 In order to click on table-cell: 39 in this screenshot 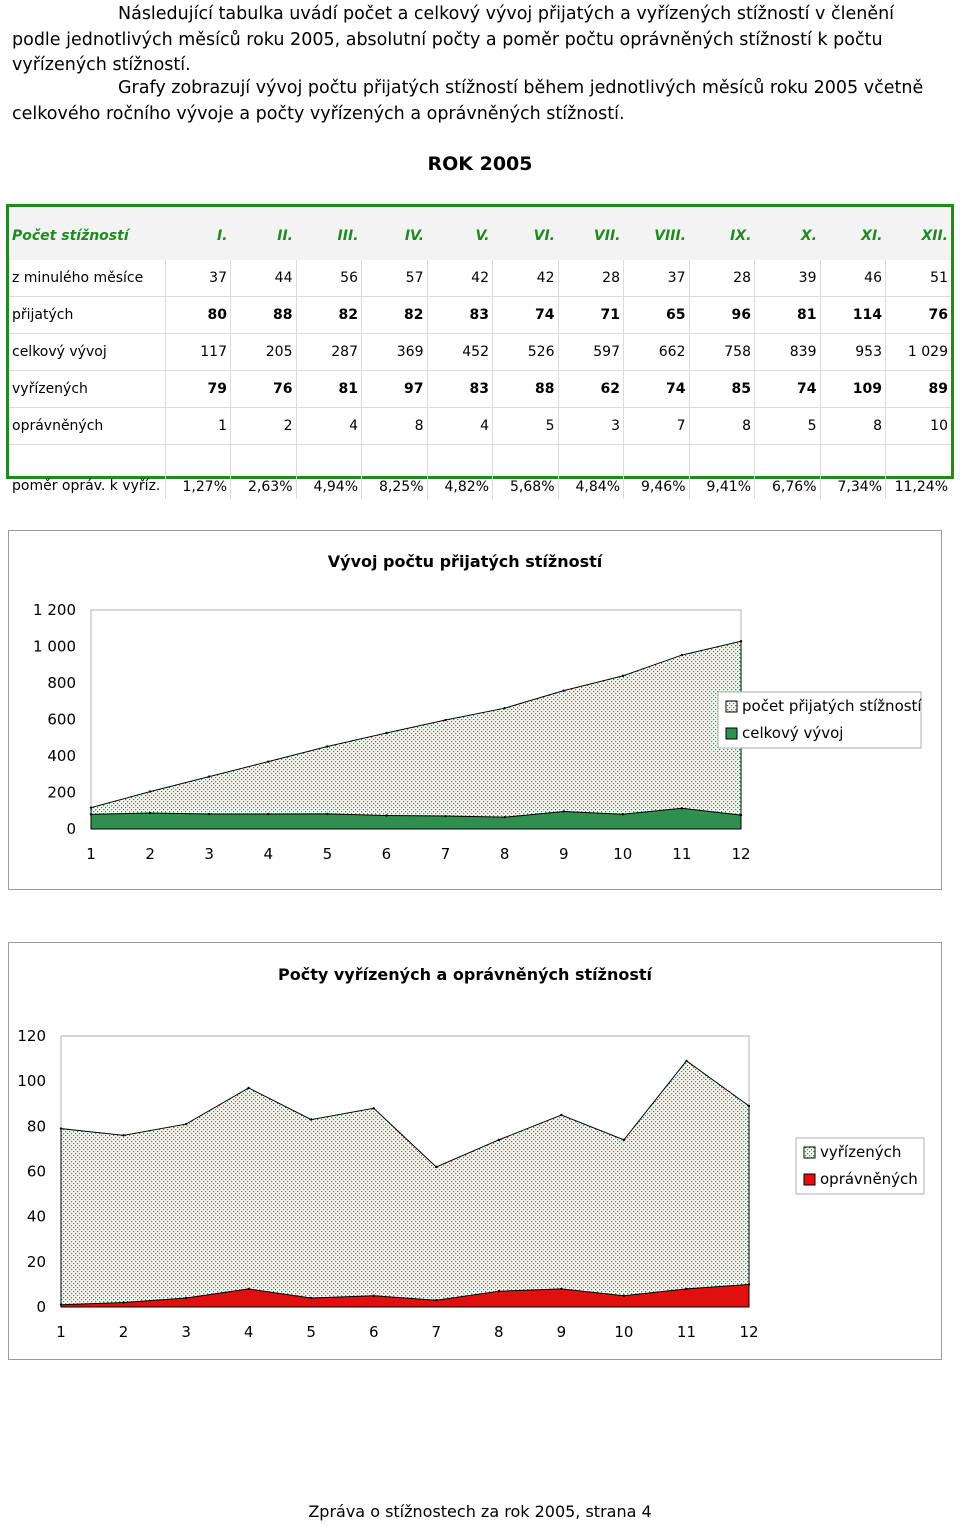, I will do `click(787, 278)`.